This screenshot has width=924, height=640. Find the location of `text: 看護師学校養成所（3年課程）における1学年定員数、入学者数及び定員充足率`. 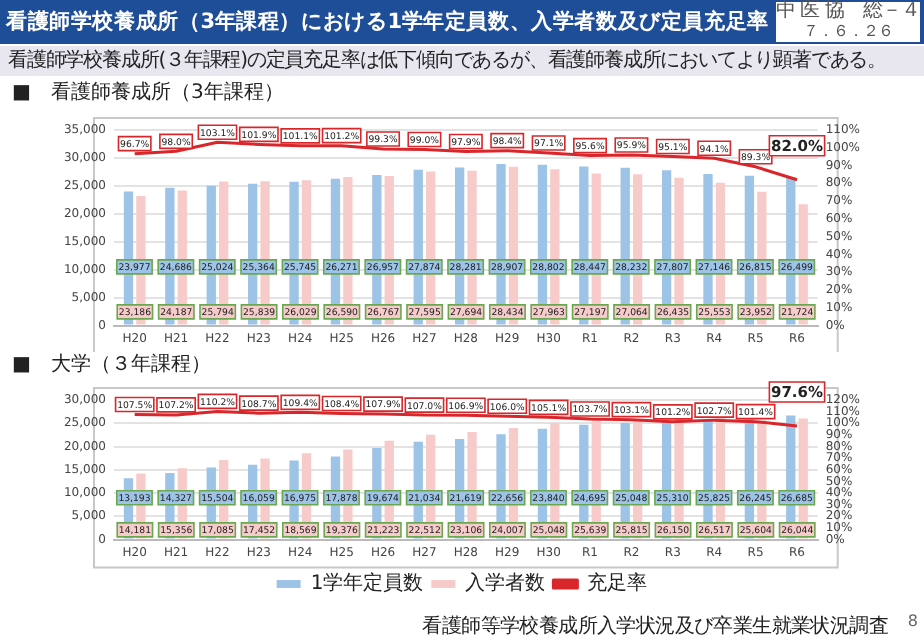

text: 看護師学校養成所（3年課程）における1学年定員数、入学者数及び定員充足率 is located at coordinates (387, 22).